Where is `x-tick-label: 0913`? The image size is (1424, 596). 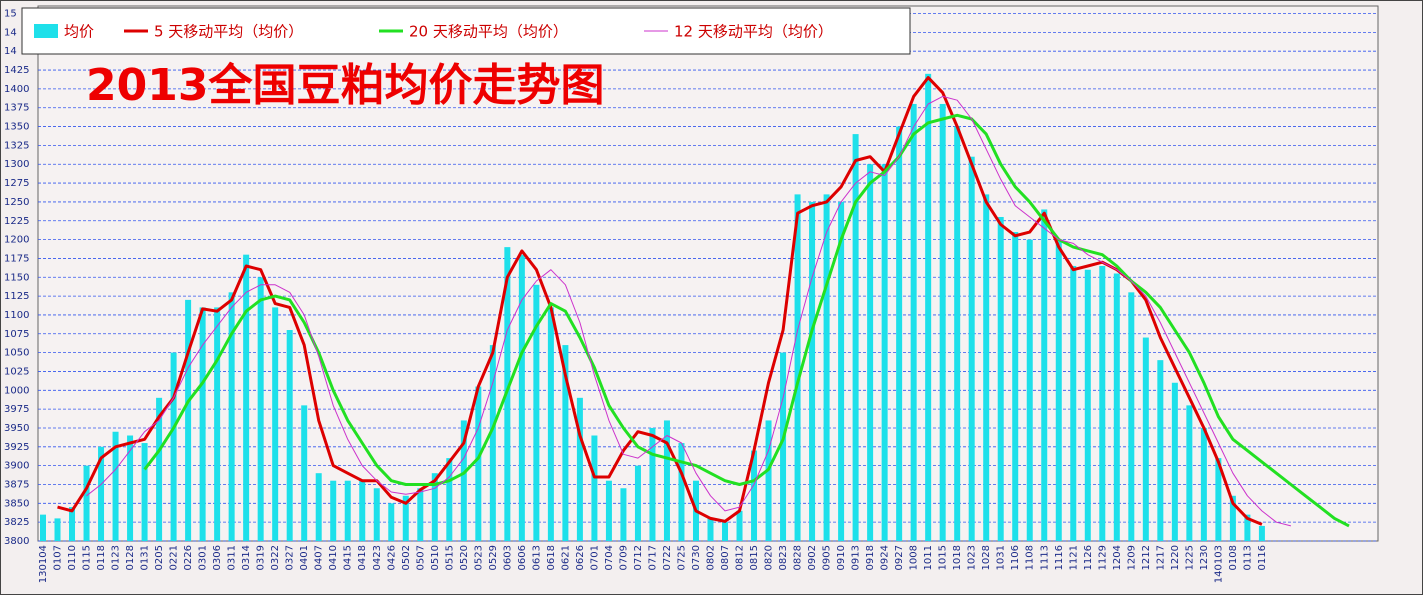
x-tick-label: 0913 is located at coordinates (856, 557).